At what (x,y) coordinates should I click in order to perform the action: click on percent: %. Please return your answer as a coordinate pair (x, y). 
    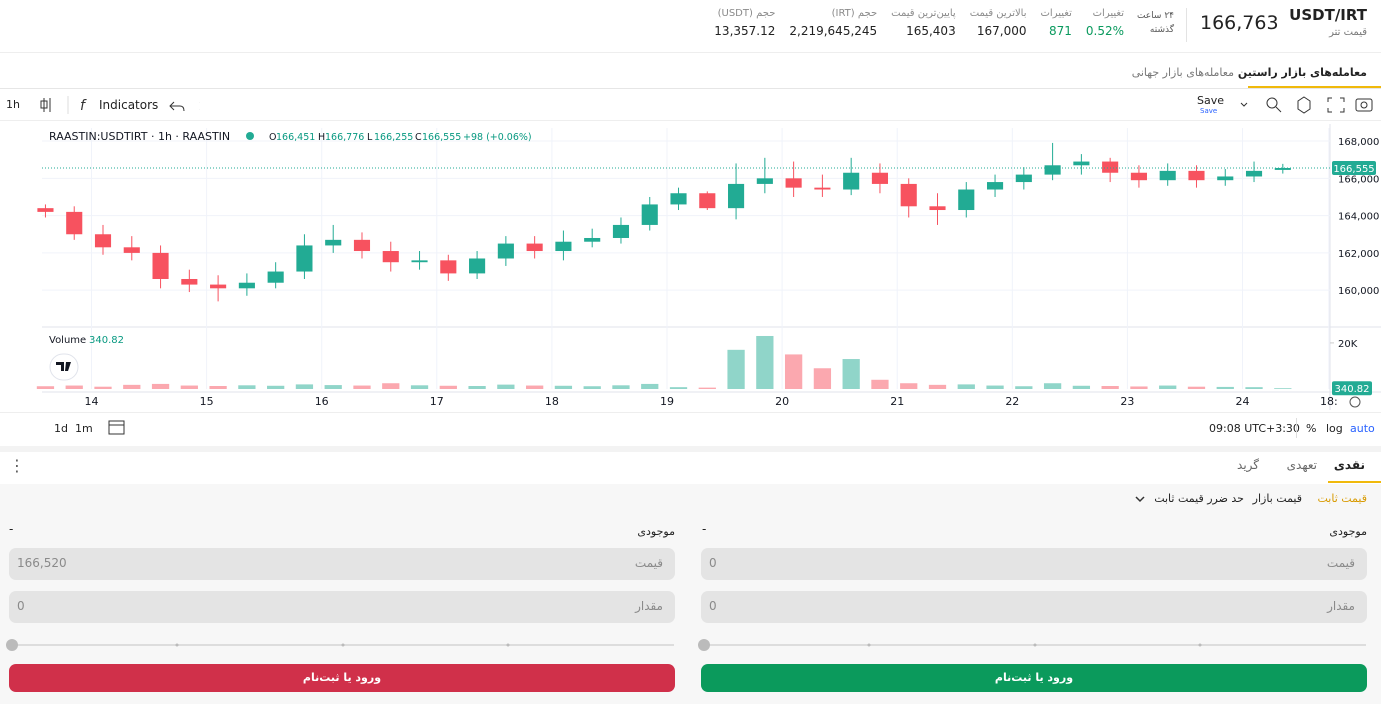
    Looking at the image, I should click on (1311, 428).